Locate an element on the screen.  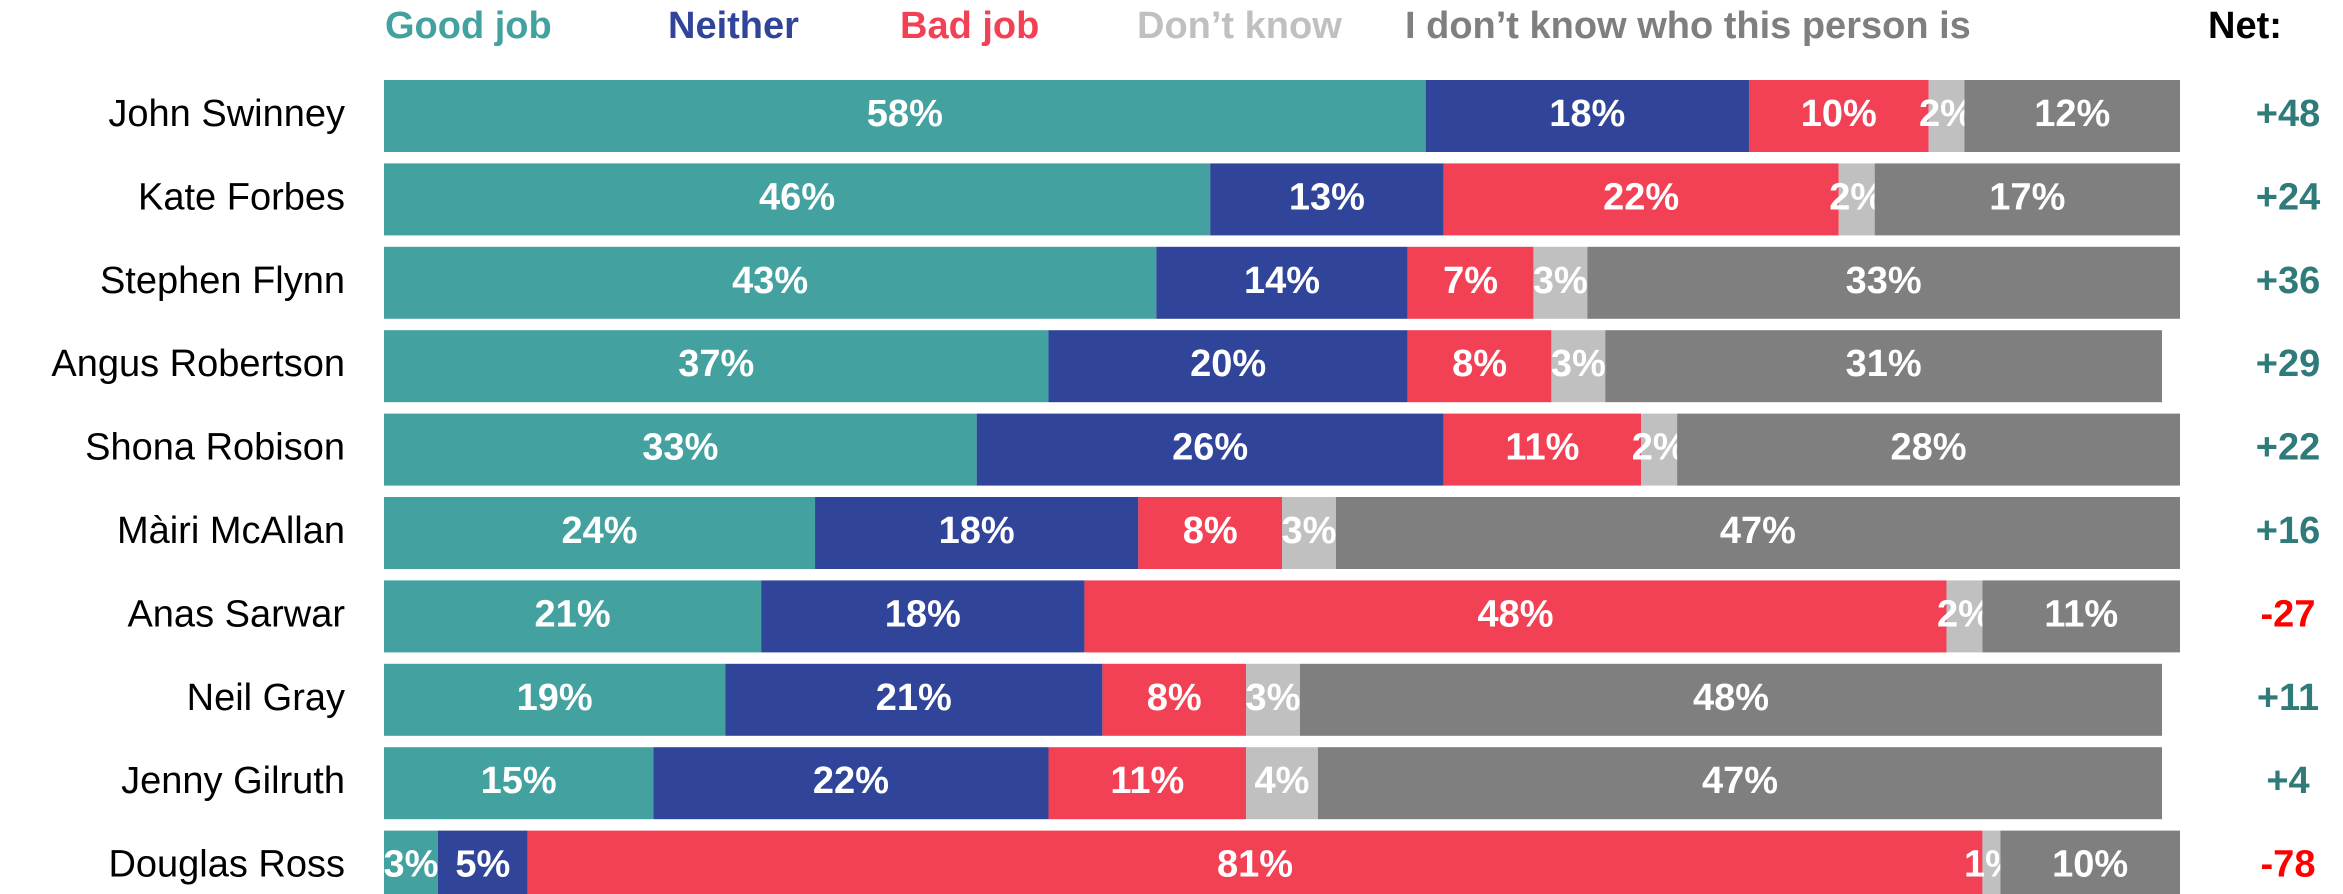
value-label: 7% is located at coordinates (1470, 281).